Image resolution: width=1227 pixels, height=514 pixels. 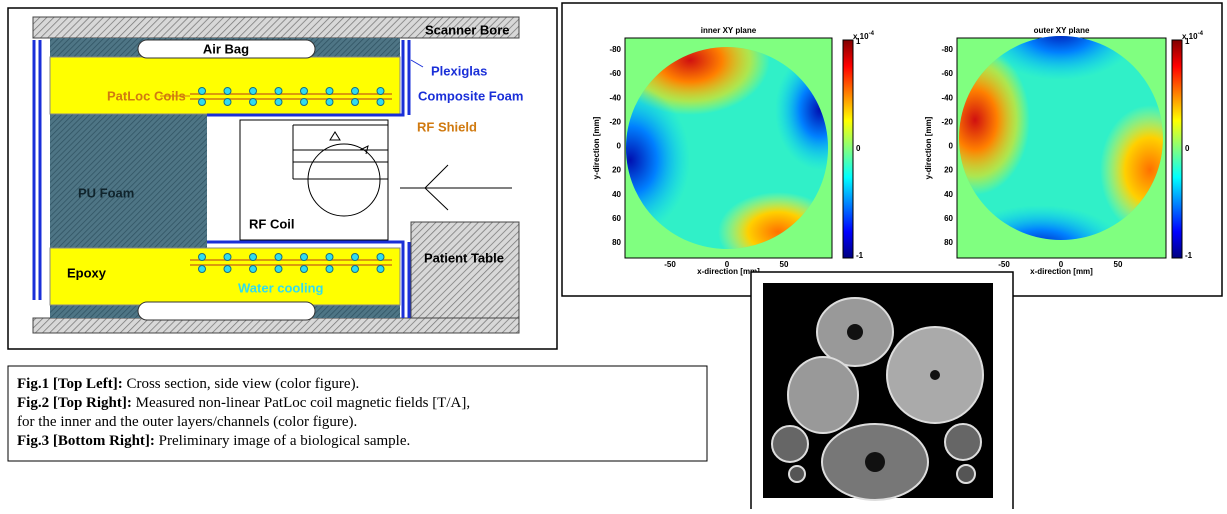 I want to click on label: Water cooling, so click(x=281, y=287).